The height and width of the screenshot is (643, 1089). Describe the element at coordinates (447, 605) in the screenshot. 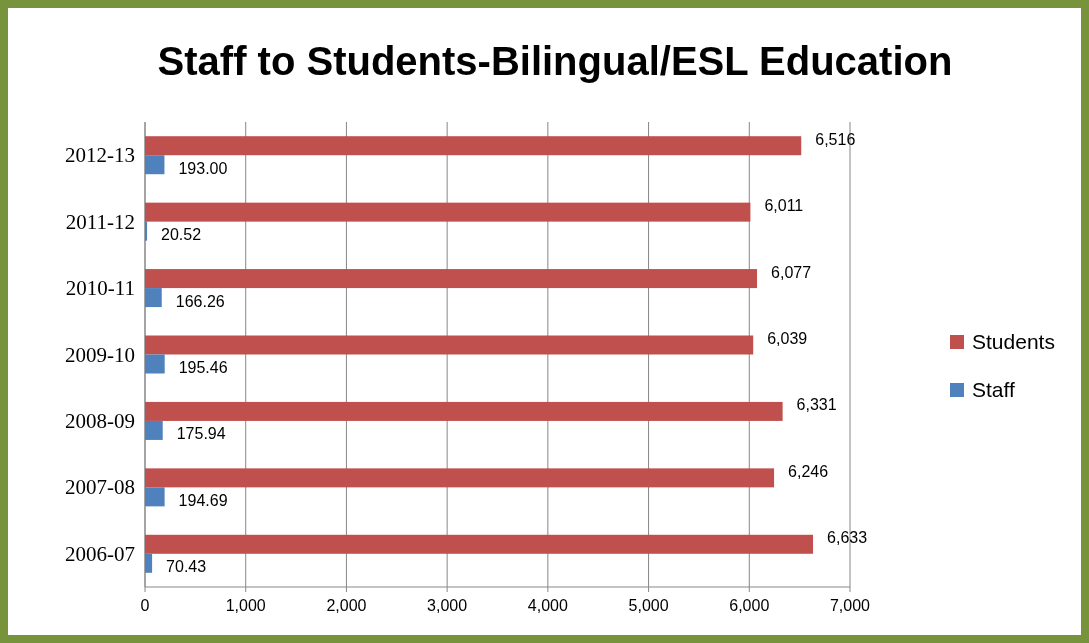

I see `x-tick-label: 3,000` at that location.